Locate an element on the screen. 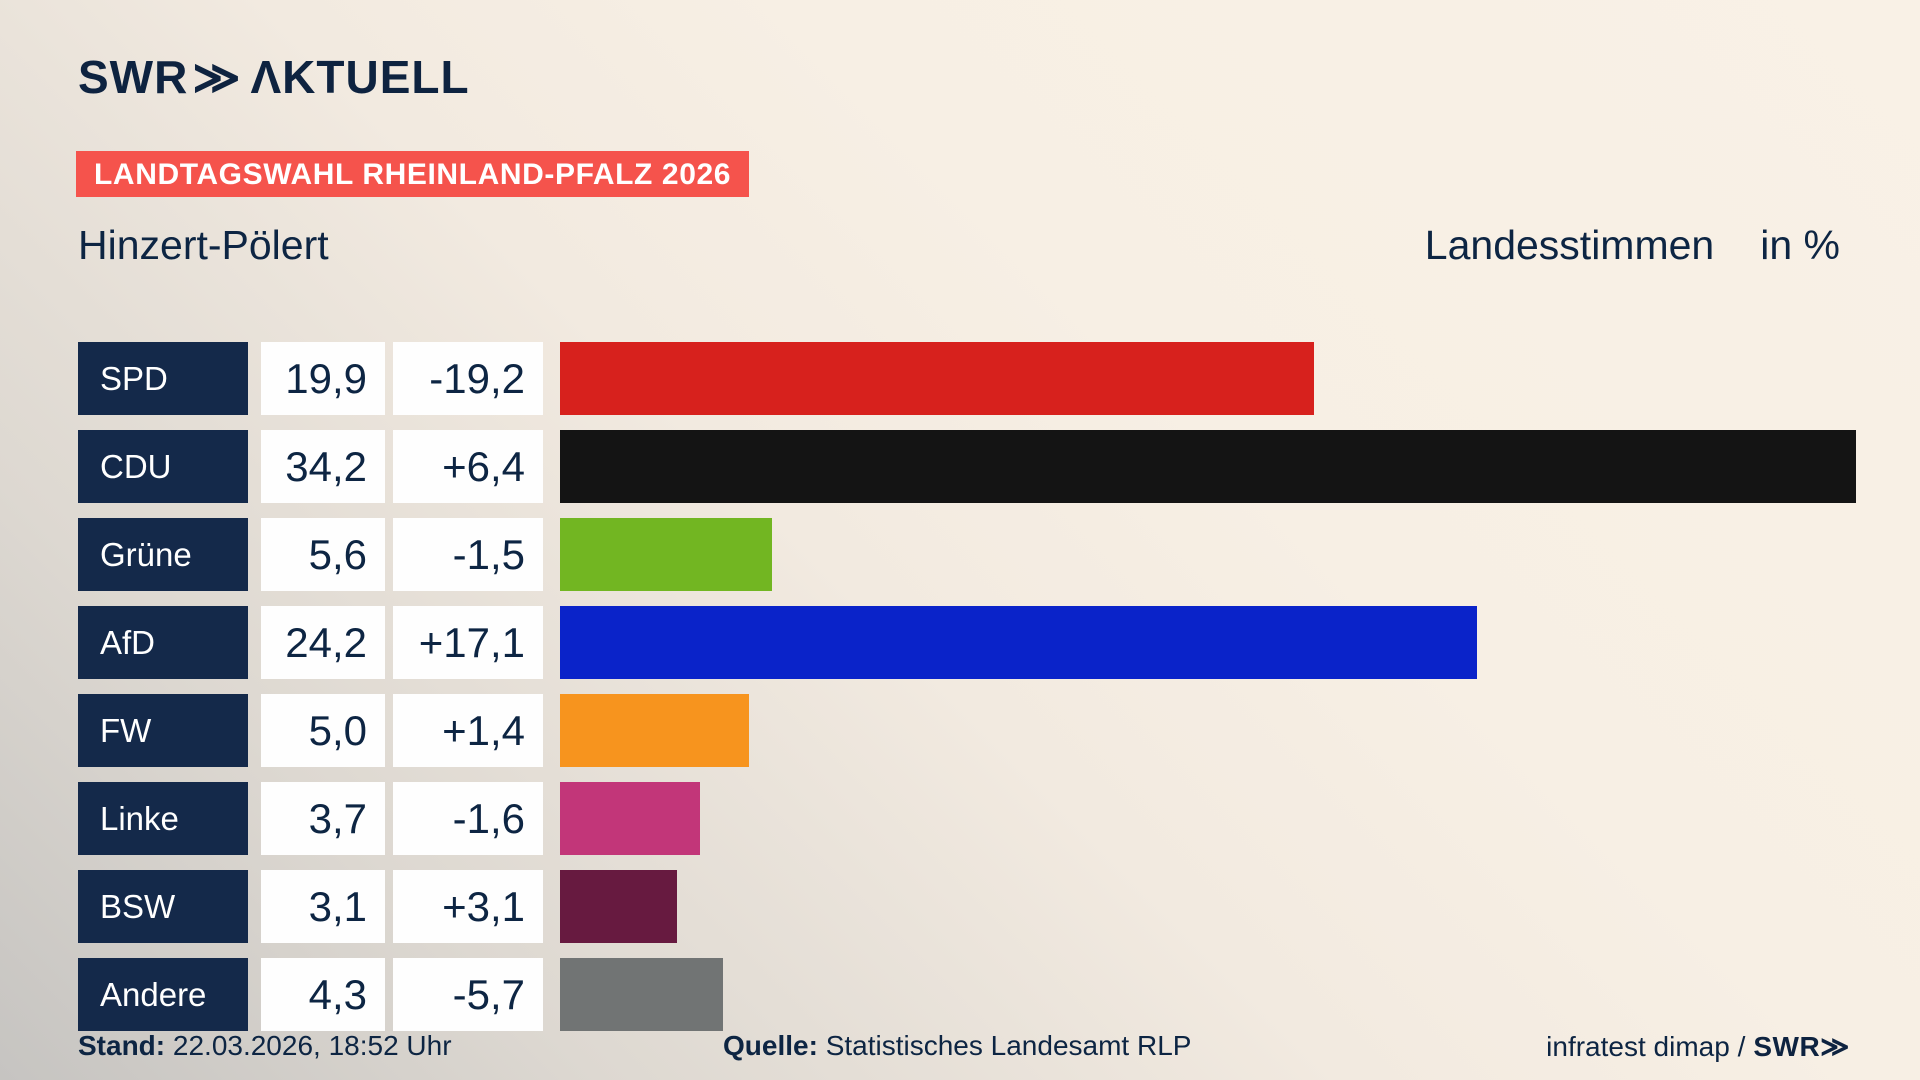  municipality-title: Hinzert-Pölert is located at coordinates (203, 245).